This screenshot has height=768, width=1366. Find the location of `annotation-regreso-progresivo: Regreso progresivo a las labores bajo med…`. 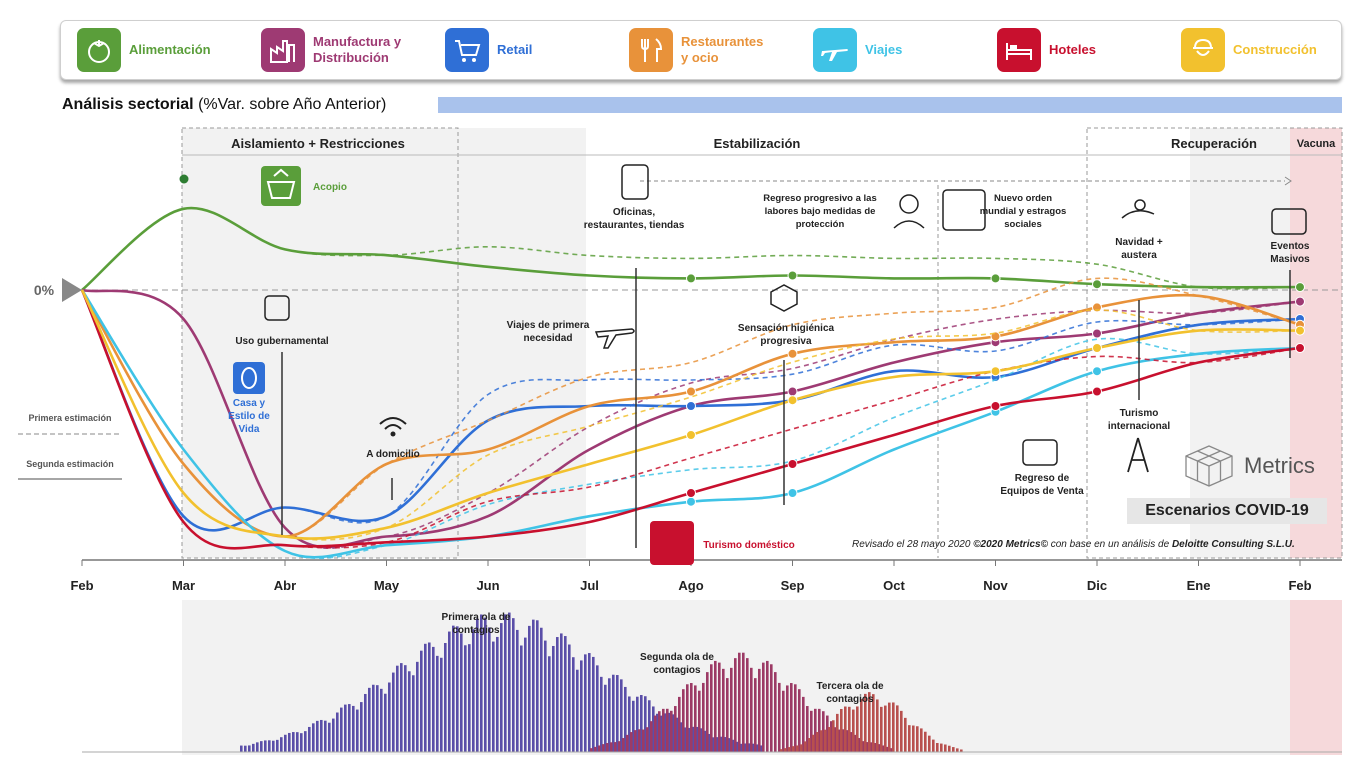

annotation-regreso-progresivo: Regreso progresivo a las labores bajo med… is located at coordinates (820, 211).